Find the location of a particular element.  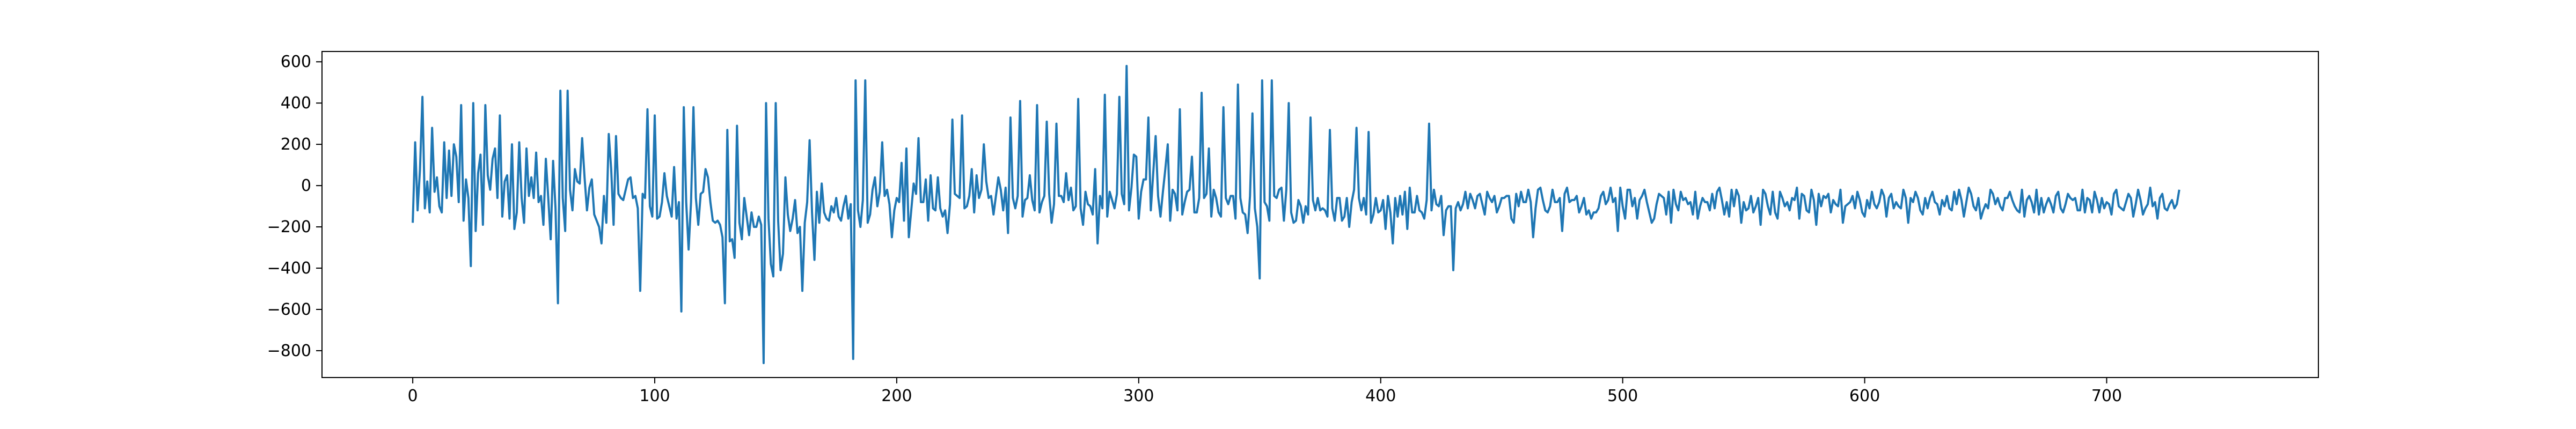

x-tick-label: 600 is located at coordinates (1864, 396).